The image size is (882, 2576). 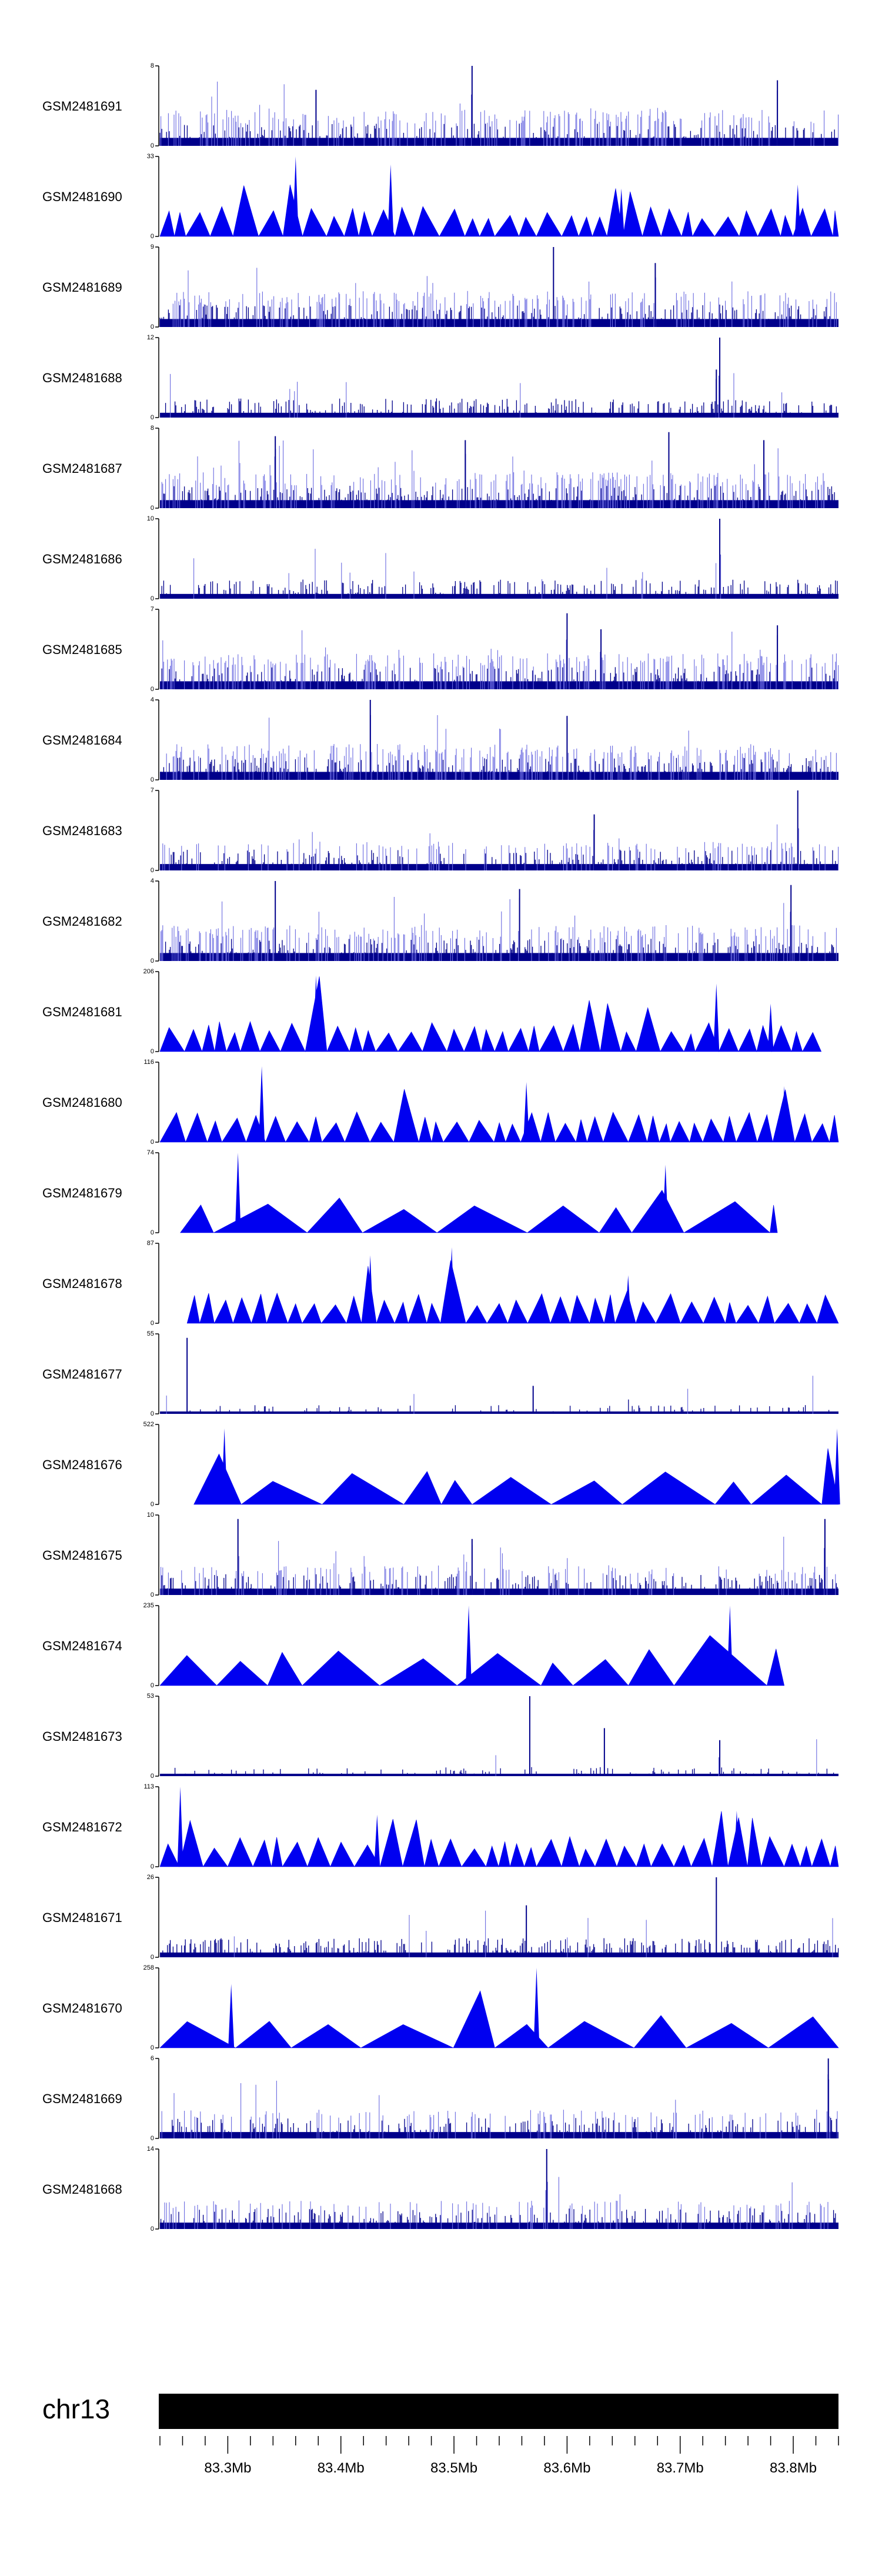 I want to click on track-GSM2481675: GSM2481675 10 0, so click(x=440, y=1555).